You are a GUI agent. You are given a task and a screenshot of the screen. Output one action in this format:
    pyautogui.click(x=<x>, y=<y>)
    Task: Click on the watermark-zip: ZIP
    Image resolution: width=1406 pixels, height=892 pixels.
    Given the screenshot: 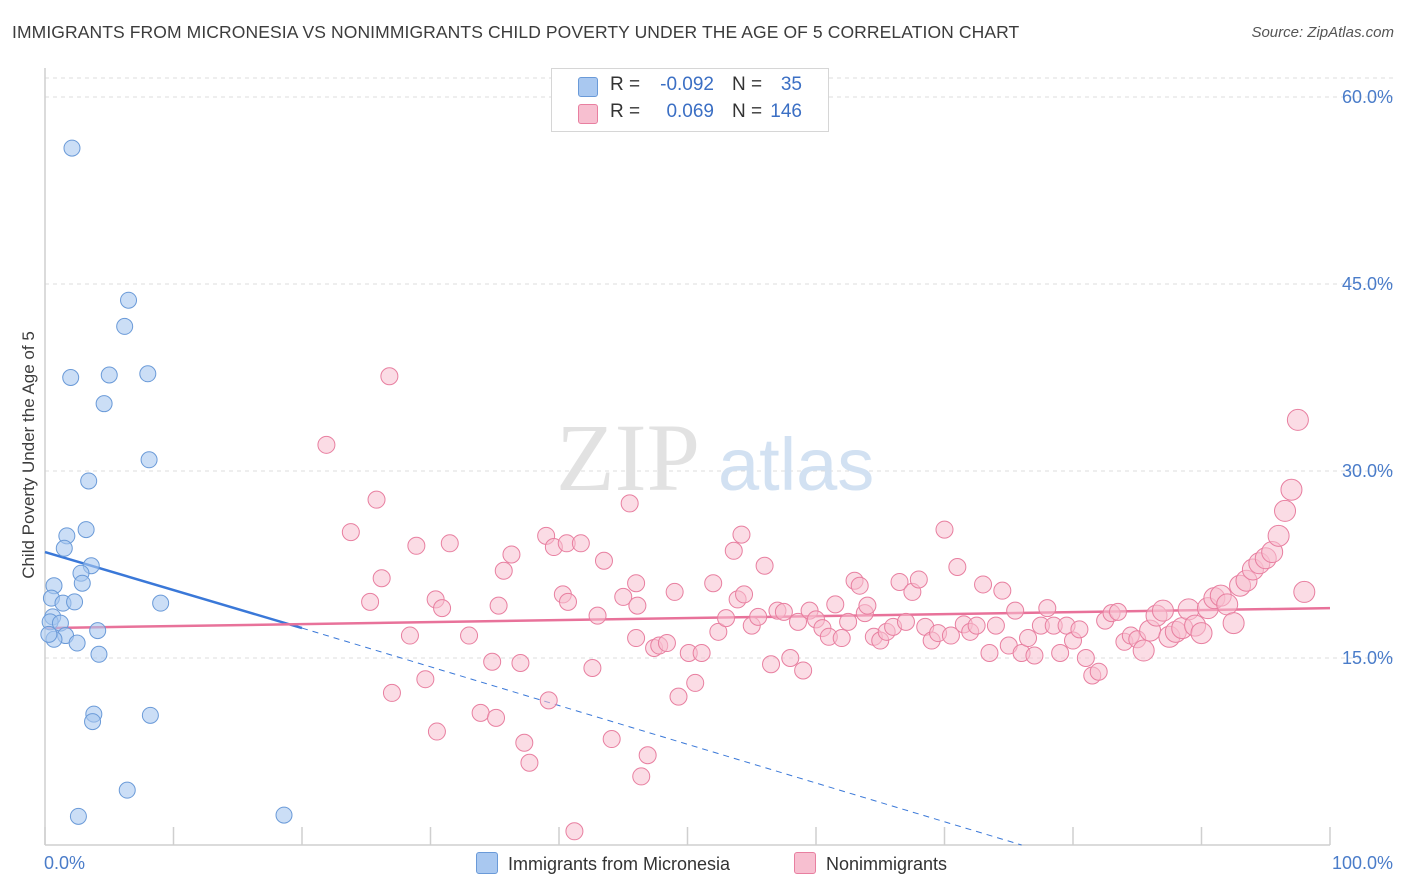 What is the action you would take?
    pyautogui.click(x=628, y=457)
    